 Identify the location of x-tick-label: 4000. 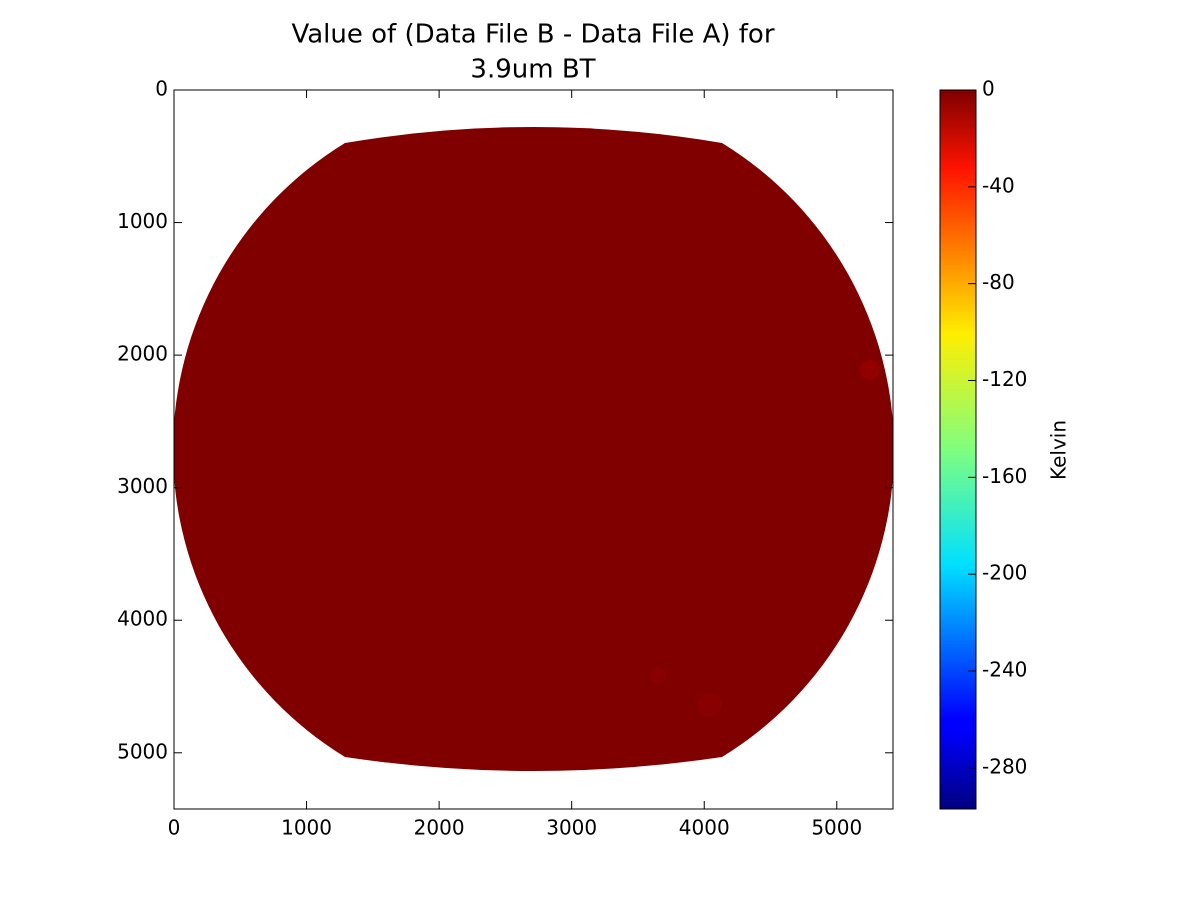
(704, 828).